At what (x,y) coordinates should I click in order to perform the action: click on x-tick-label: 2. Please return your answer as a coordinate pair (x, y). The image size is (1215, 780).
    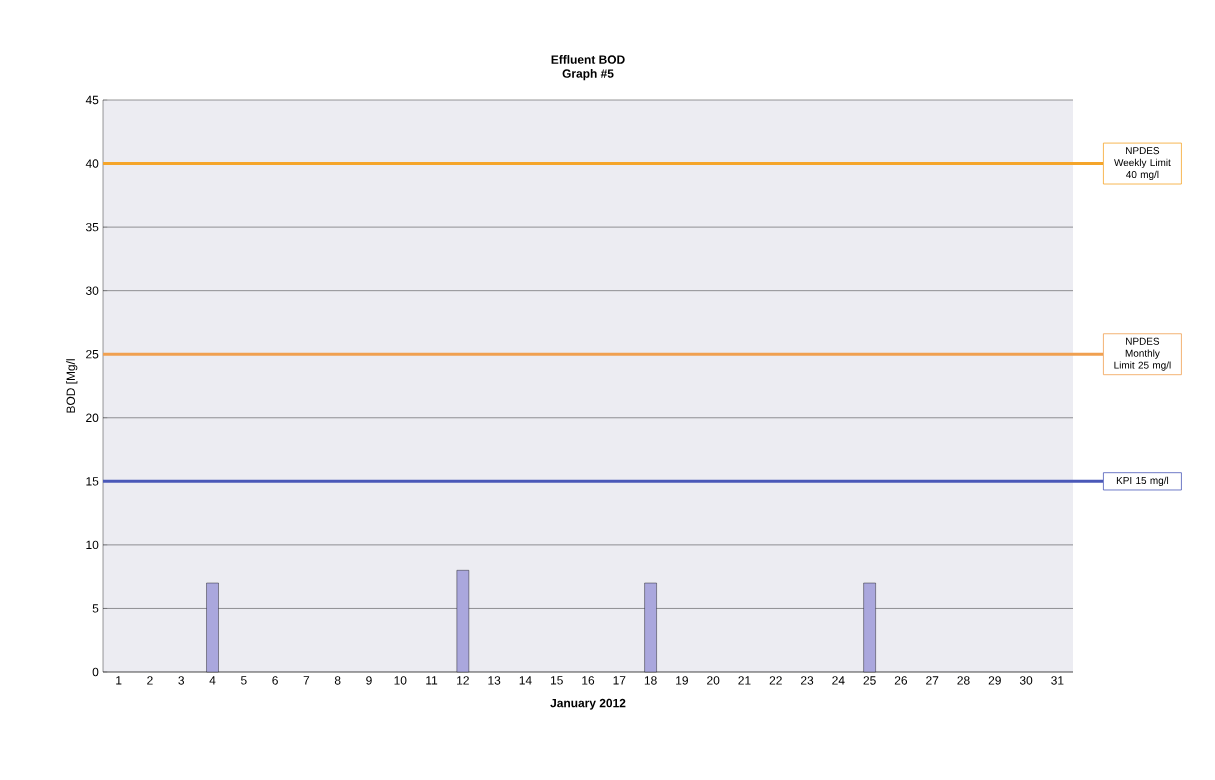
    Looking at the image, I should click on (150, 680).